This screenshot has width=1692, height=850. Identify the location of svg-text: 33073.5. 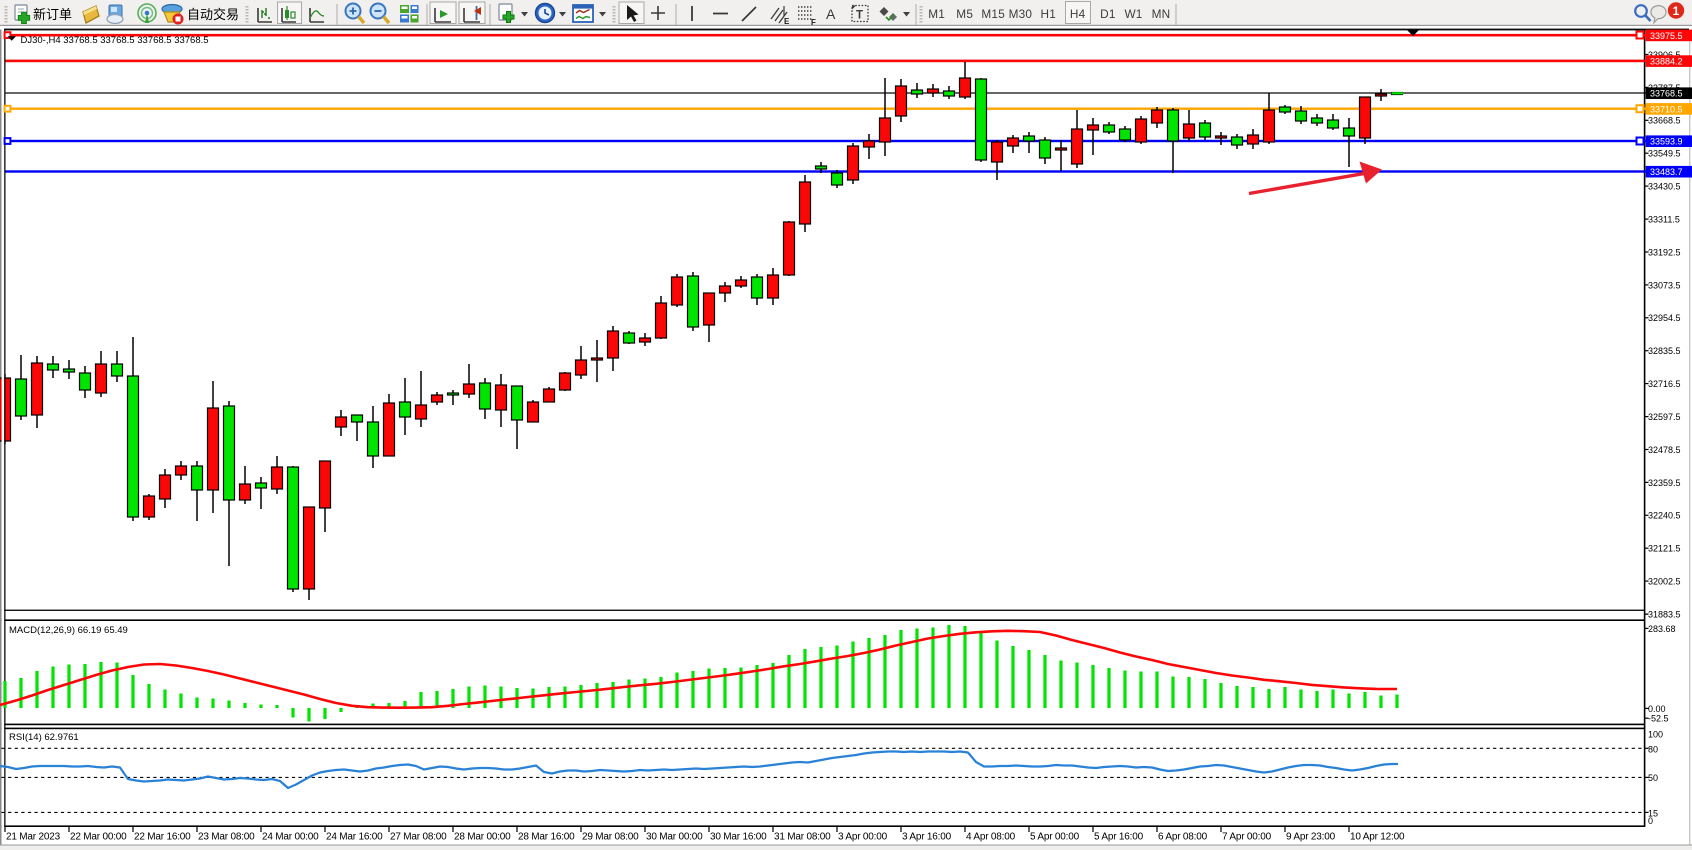
(1664, 285).